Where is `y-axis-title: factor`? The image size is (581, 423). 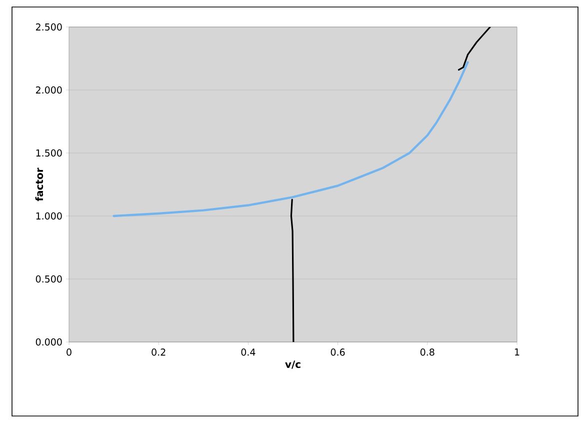 y-axis-title: factor is located at coordinates (39, 185).